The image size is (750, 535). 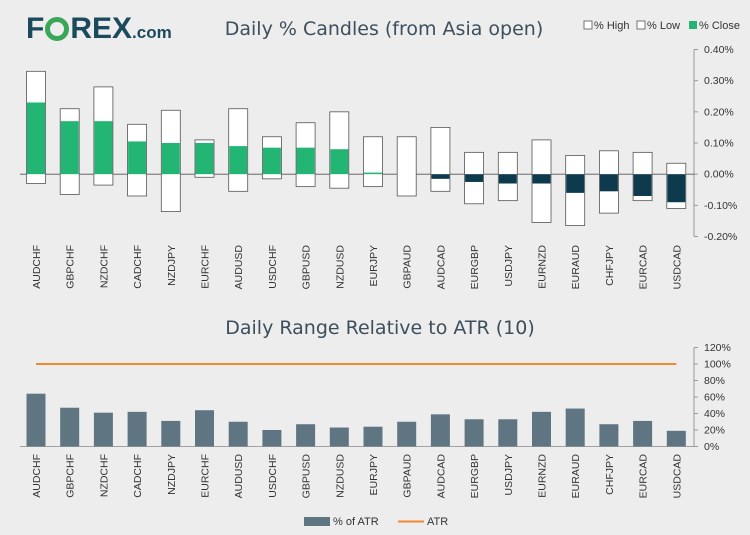 What do you see at coordinates (273, 476) in the screenshot?
I see `atr-x-label: USDCHF` at bounding box center [273, 476].